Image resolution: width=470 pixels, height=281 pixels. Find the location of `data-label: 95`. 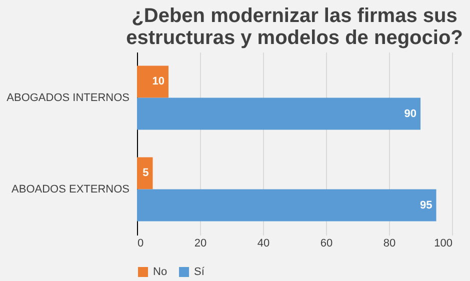

data-label: 95 is located at coordinates (426, 205).